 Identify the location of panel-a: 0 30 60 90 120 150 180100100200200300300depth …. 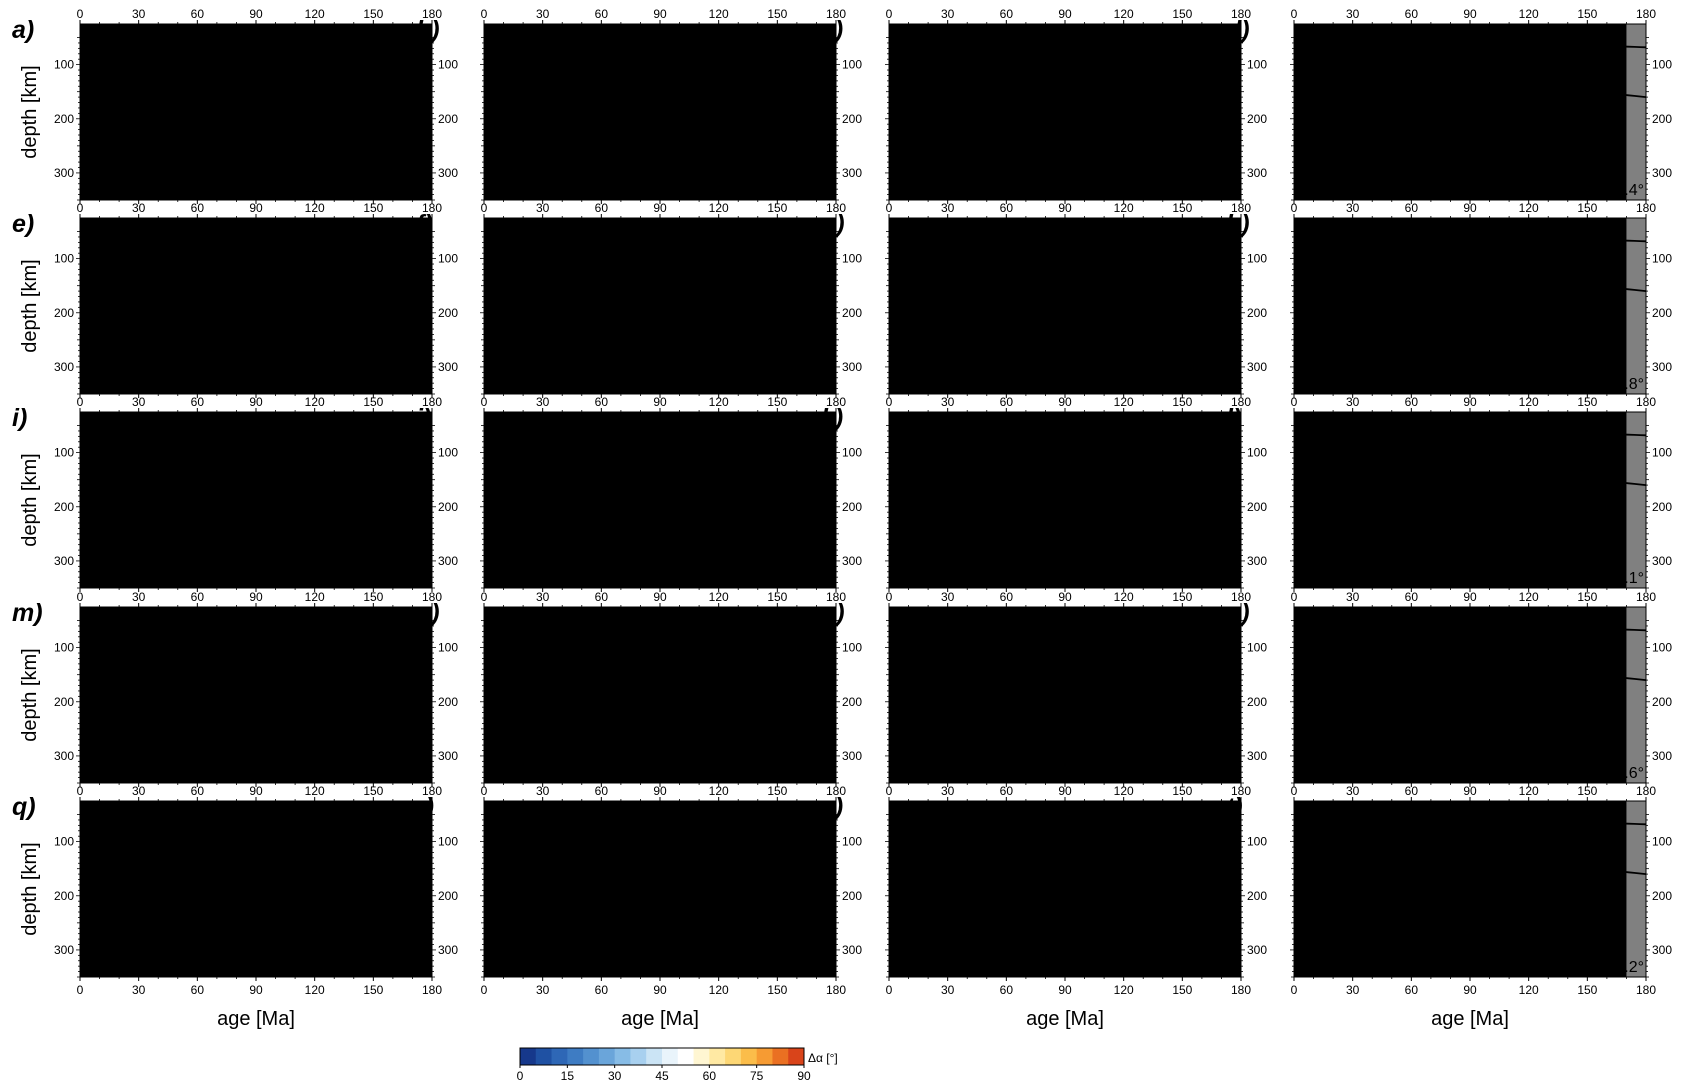
(235, 105).